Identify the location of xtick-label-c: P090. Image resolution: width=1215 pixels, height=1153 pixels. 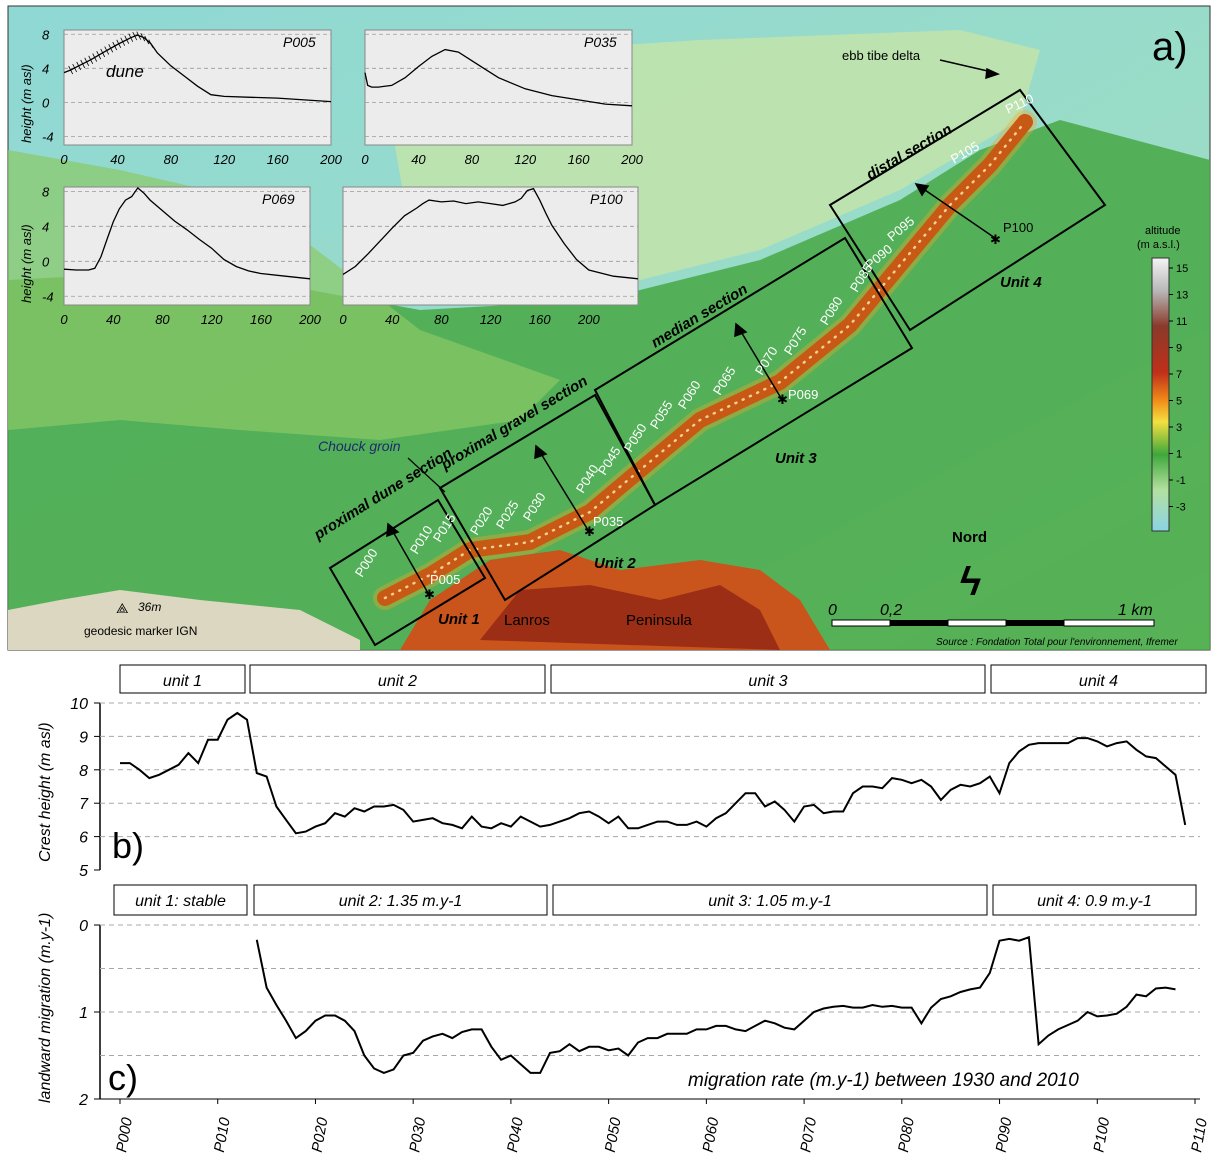
(1004, 1134).